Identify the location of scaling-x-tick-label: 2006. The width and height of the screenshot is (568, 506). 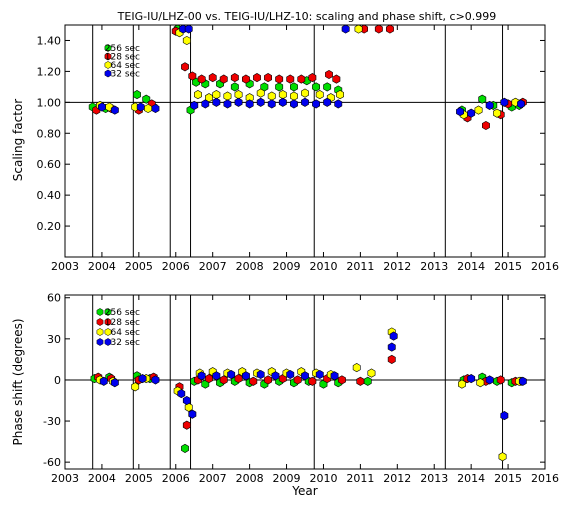
(176, 266).